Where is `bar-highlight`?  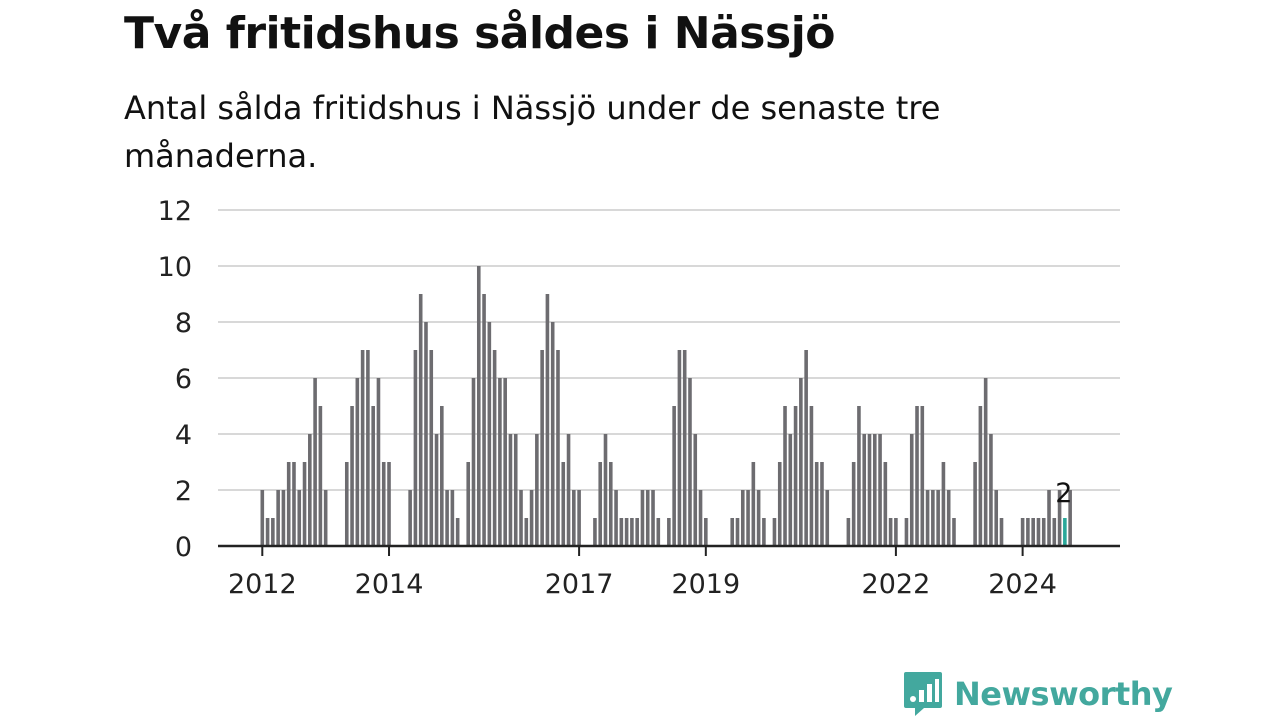 bar-highlight is located at coordinates (1065, 532).